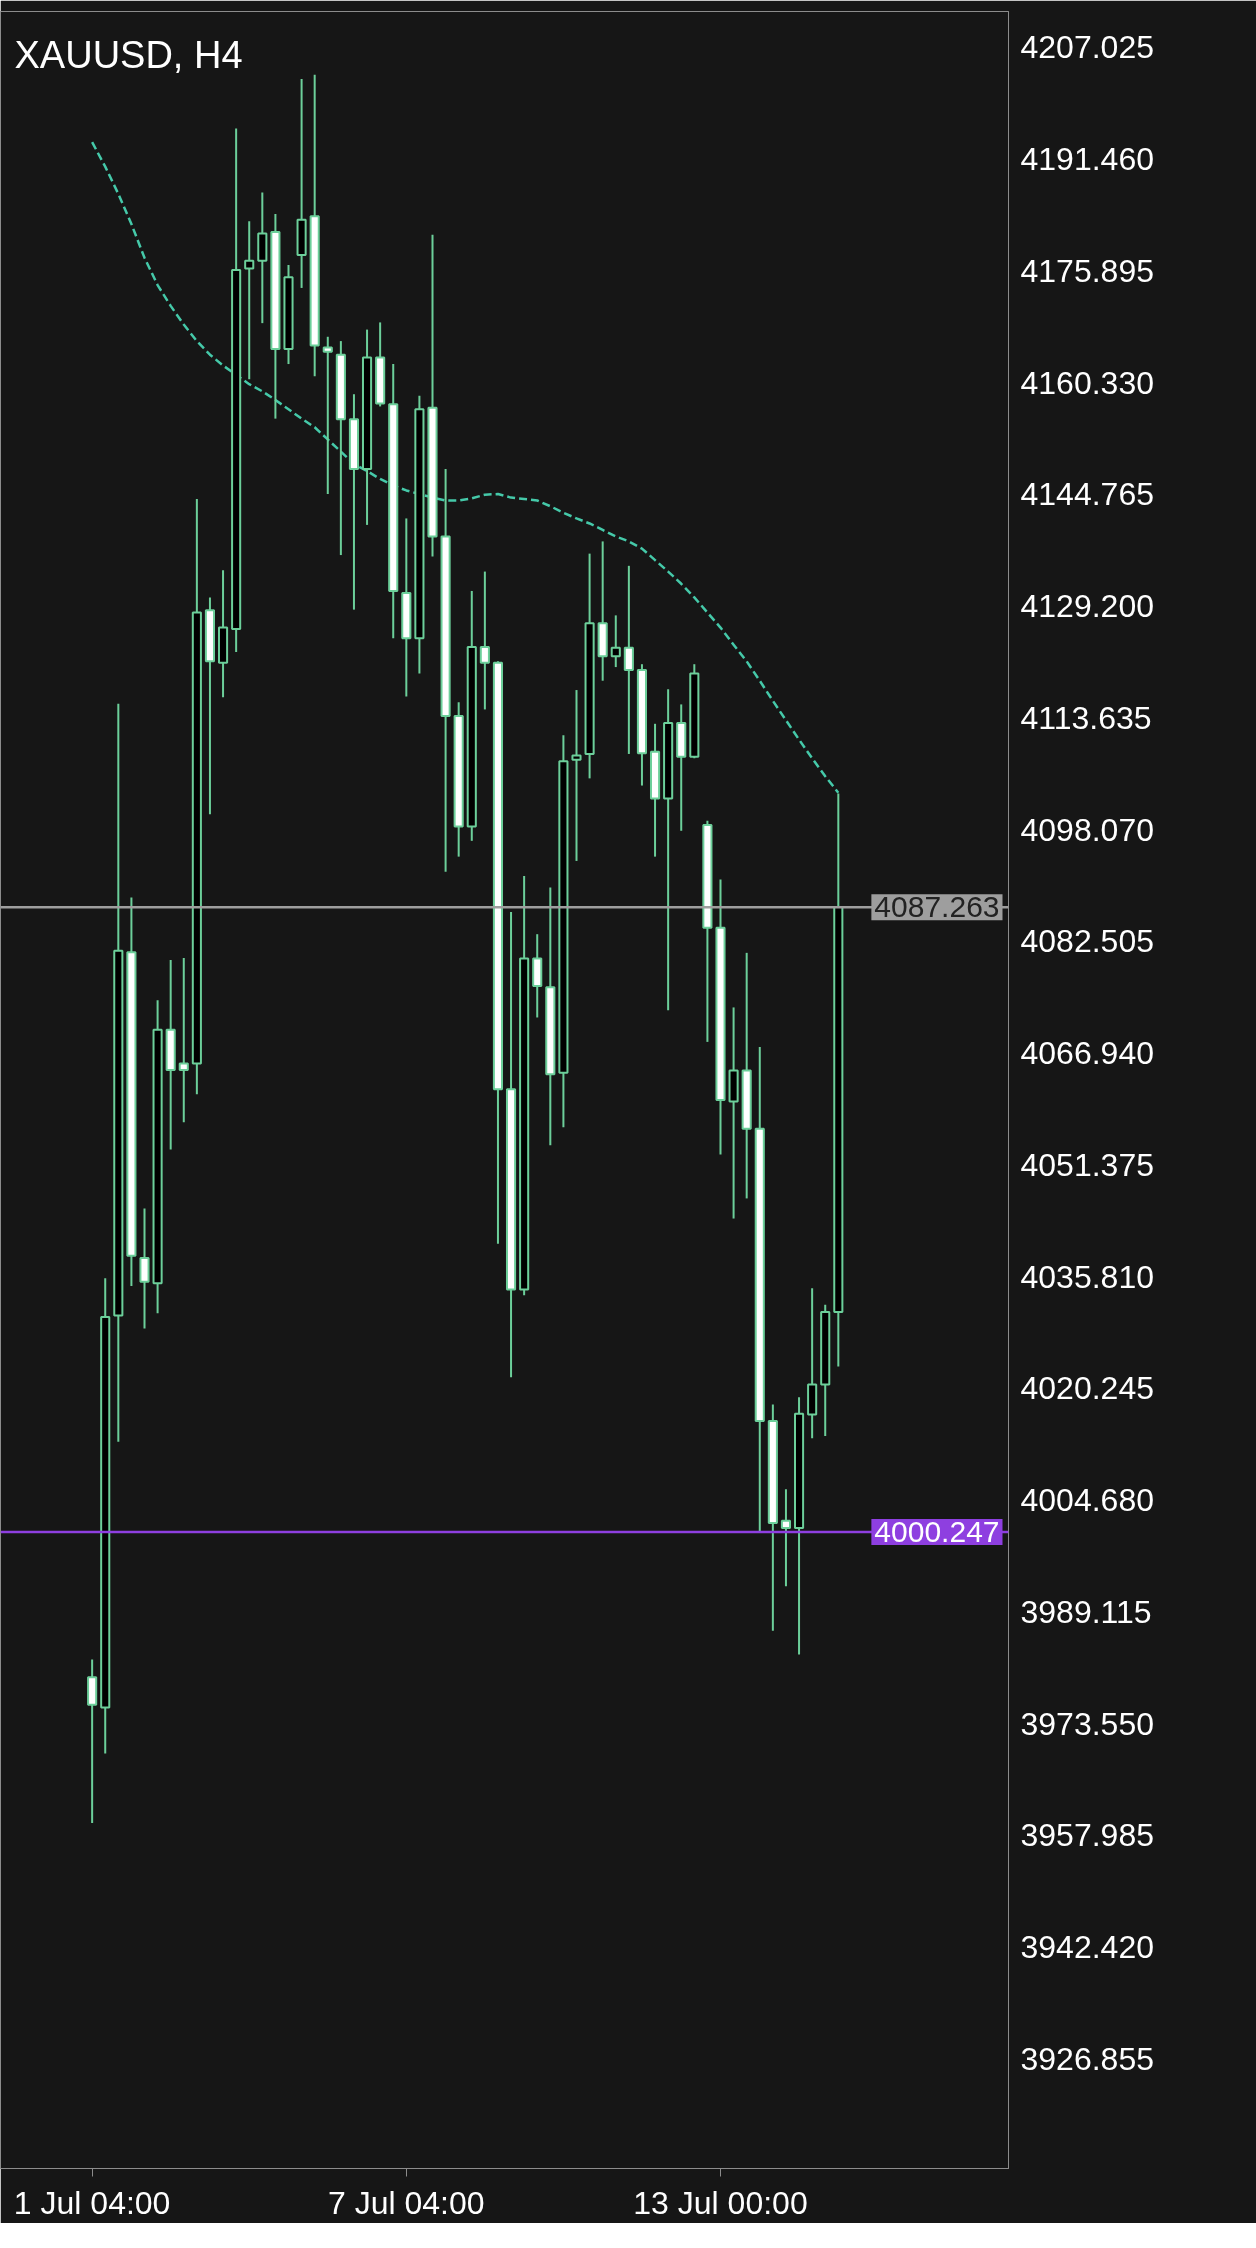 This screenshot has height=2248, width=1256. What do you see at coordinates (1087, 1947) in the screenshot?
I see `y-tick-label: 3942.420` at bounding box center [1087, 1947].